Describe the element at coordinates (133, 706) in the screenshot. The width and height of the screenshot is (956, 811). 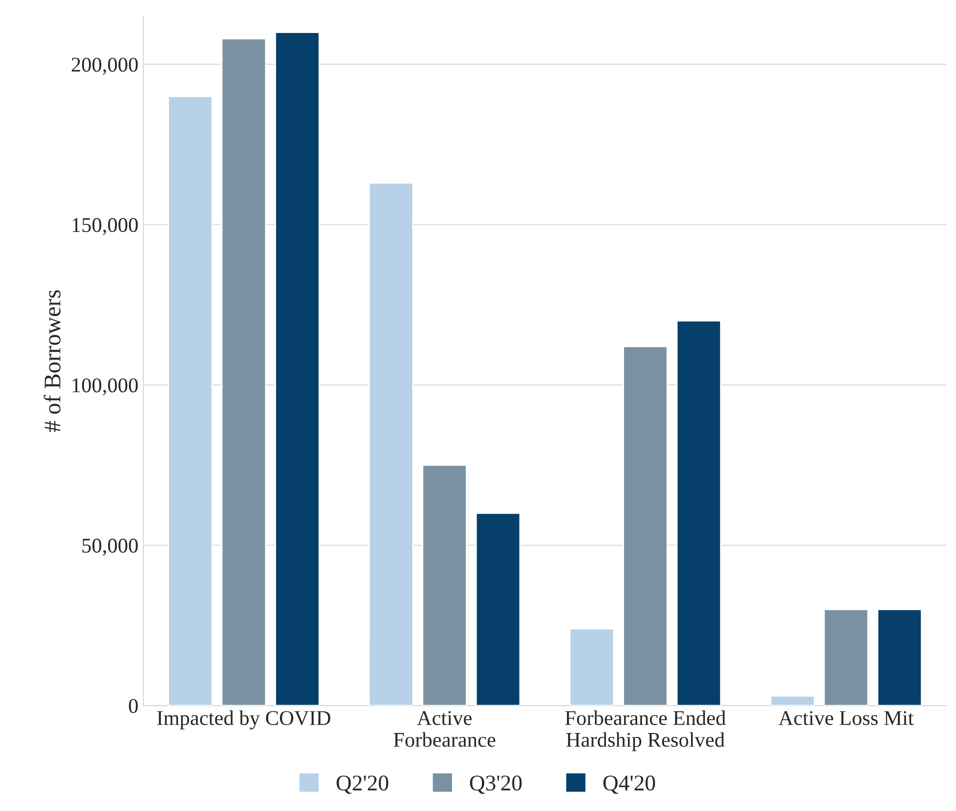
I see `y-tick-label: 0` at that location.